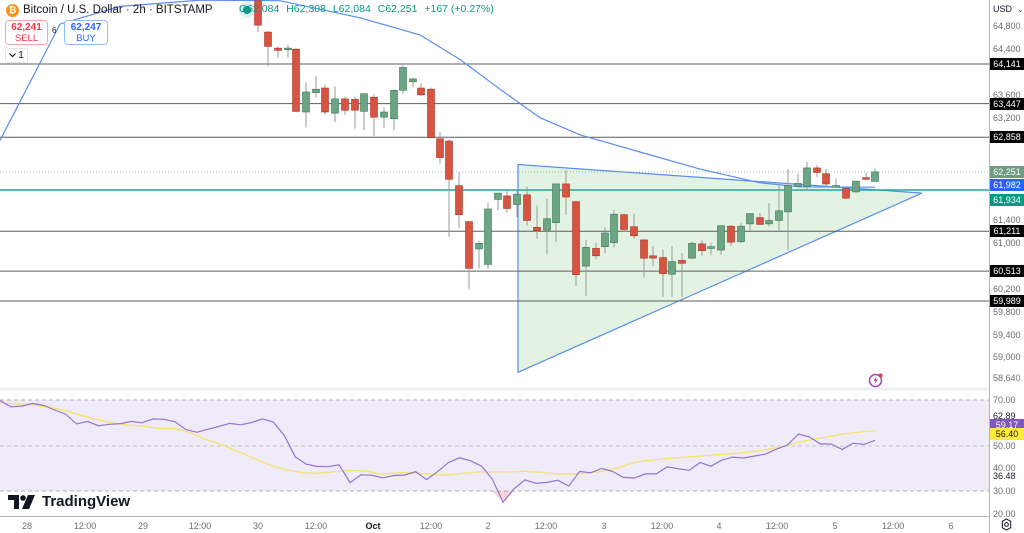  I want to click on tradingview-logo: TradingView, so click(69, 501).